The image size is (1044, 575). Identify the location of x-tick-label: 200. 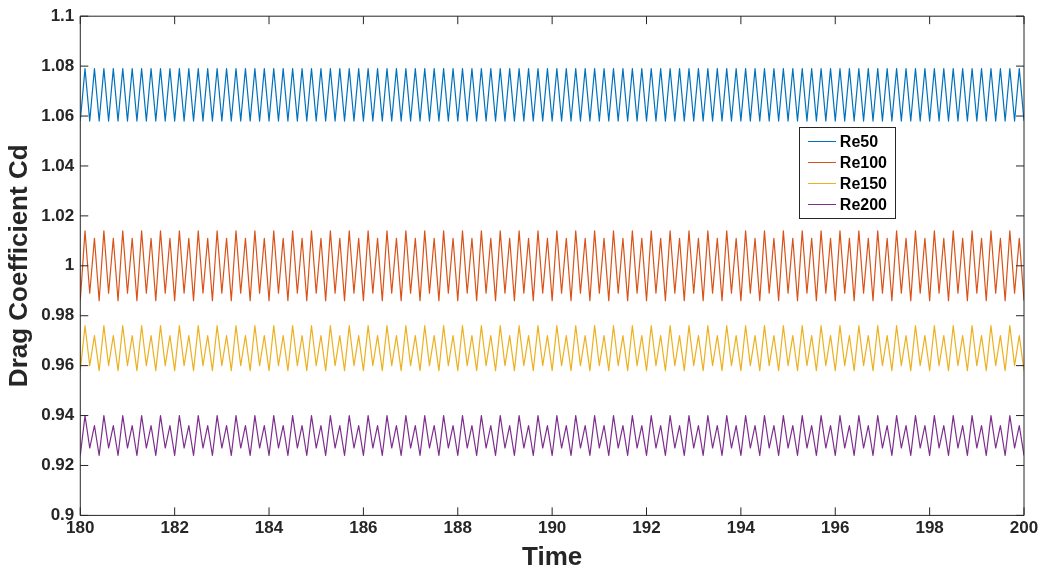
(1024, 528).